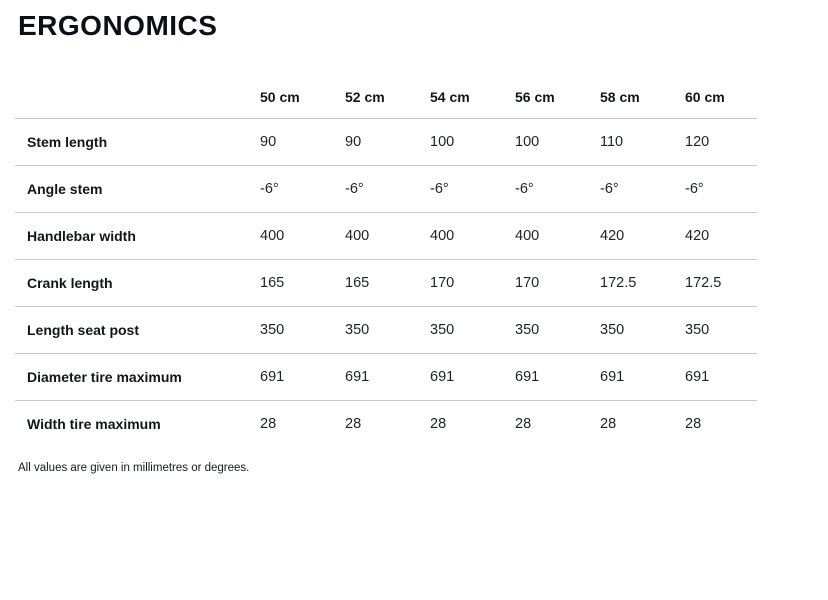 The image size is (828, 600). What do you see at coordinates (620, 96) in the screenshot?
I see `column-header-58cm: 58 cm` at bounding box center [620, 96].